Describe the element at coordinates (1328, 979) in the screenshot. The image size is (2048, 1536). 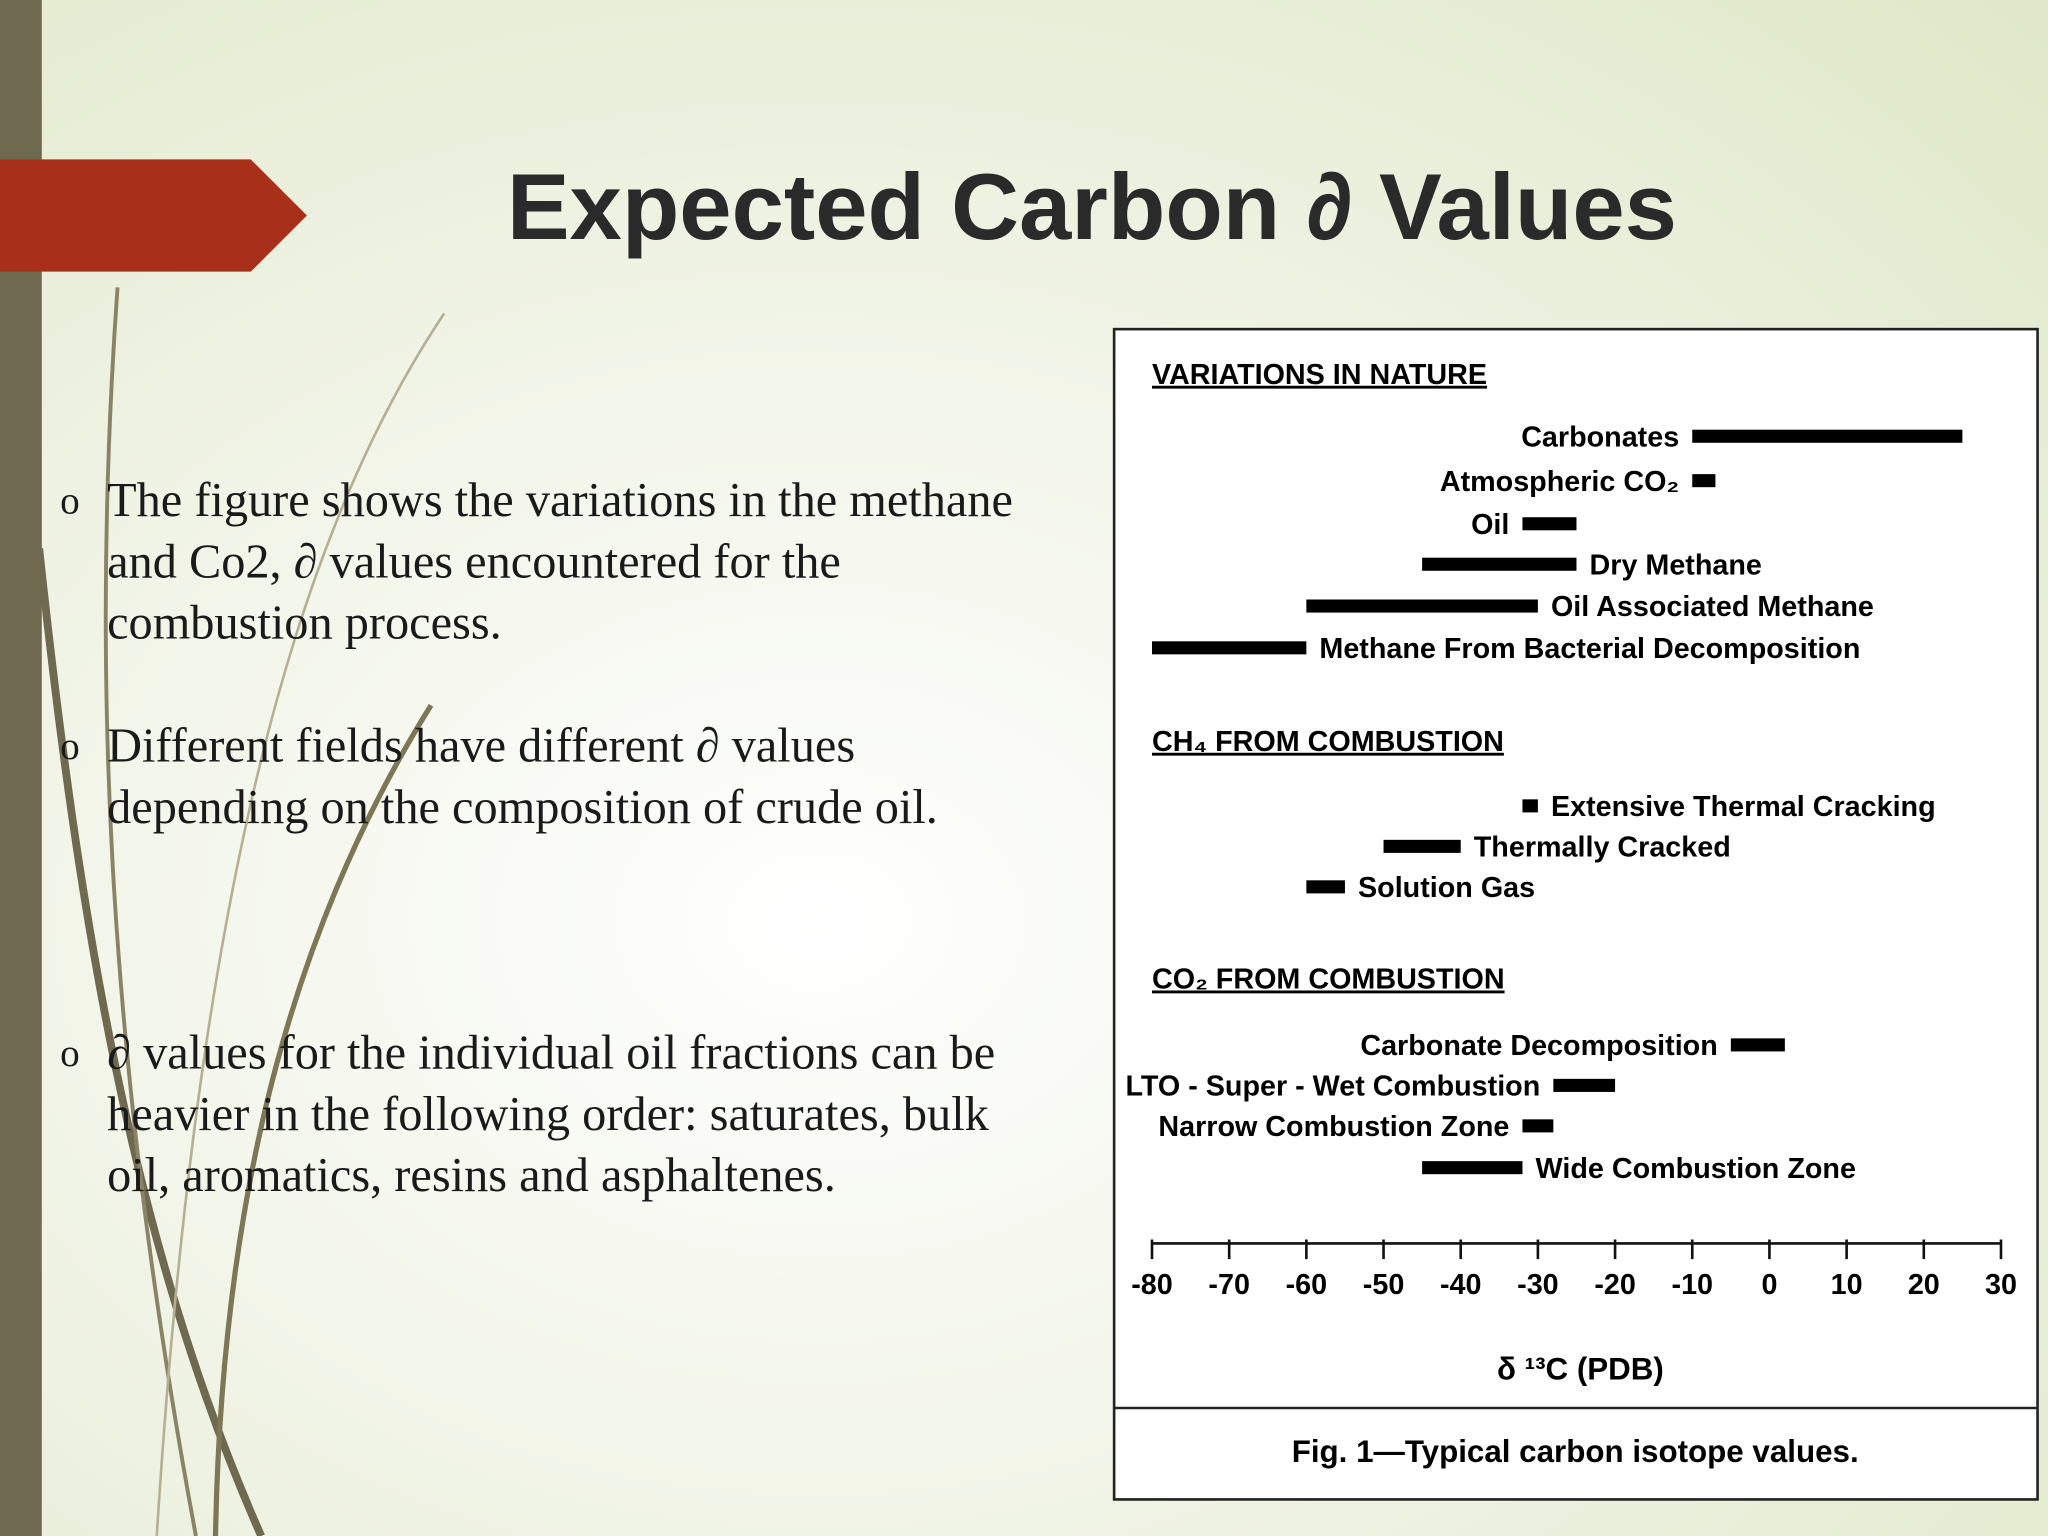
I see `group-title: CO₂ FROM COMBUSTION` at that location.